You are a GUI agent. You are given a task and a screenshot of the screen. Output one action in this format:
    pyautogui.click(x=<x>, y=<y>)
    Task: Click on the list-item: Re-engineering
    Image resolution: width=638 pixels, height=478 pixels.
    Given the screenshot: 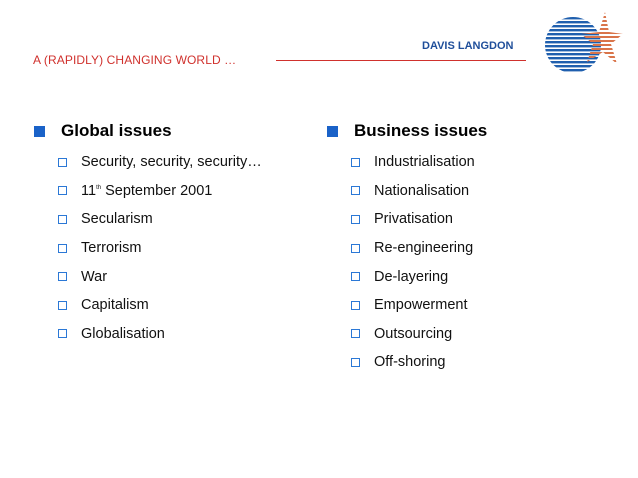 What is the action you would take?
    pyautogui.click(x=419, y=248)
    